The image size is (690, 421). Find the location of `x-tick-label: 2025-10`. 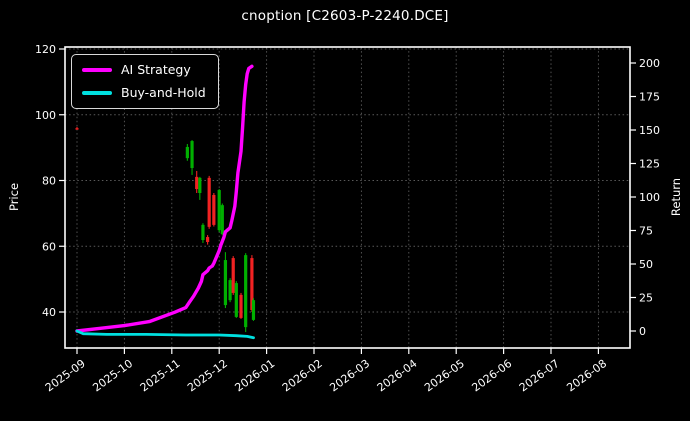

x-tick-label: 2025-10 is located at coordinates (112, 376).